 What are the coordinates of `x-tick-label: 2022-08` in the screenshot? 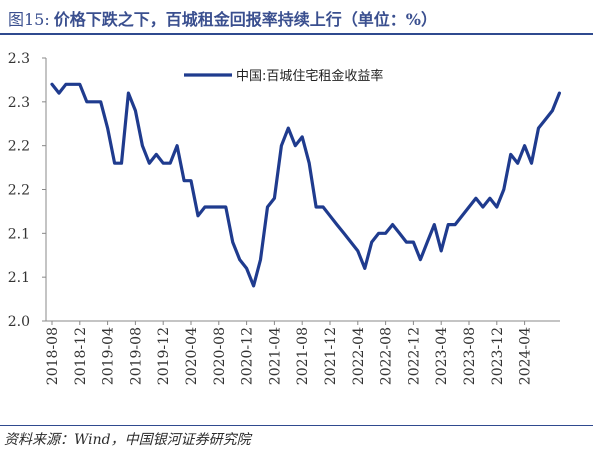 It's located at (387, 356).